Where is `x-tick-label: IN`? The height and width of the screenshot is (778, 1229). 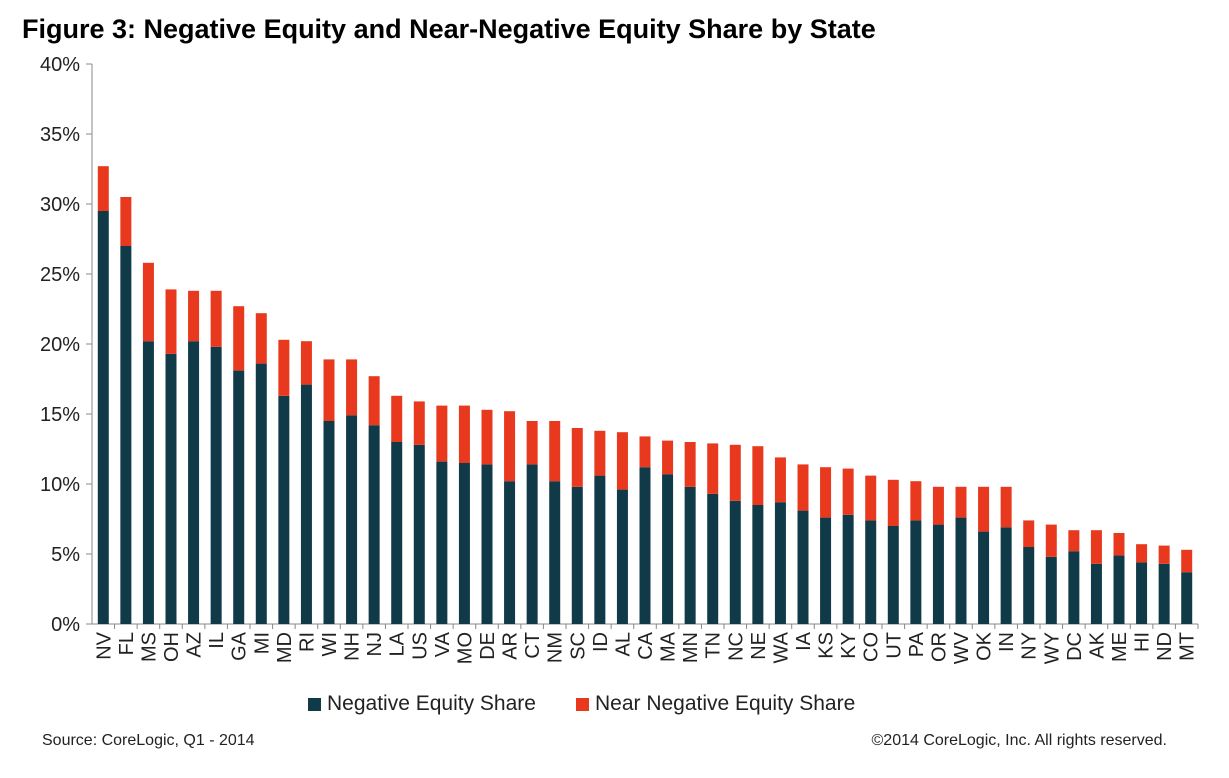 x-tick-label: IN is located at coordinates (1007, 642).